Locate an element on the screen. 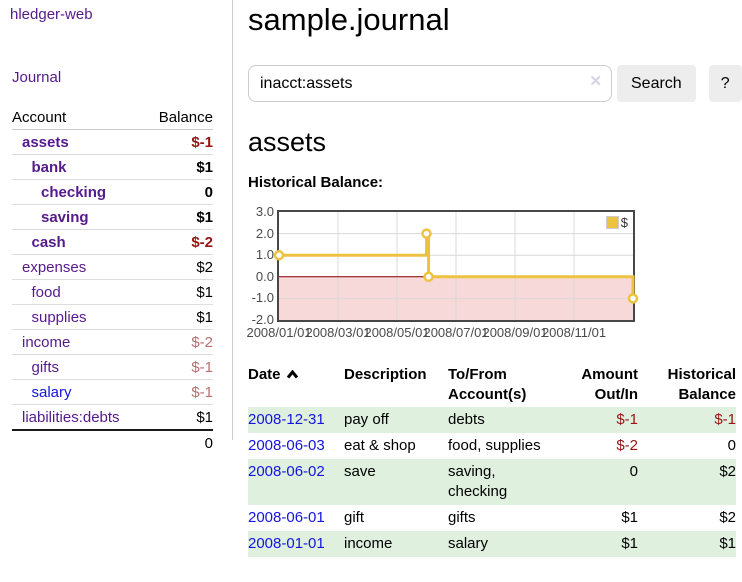  search-help-button: ? is located at coordinates (725, 83).